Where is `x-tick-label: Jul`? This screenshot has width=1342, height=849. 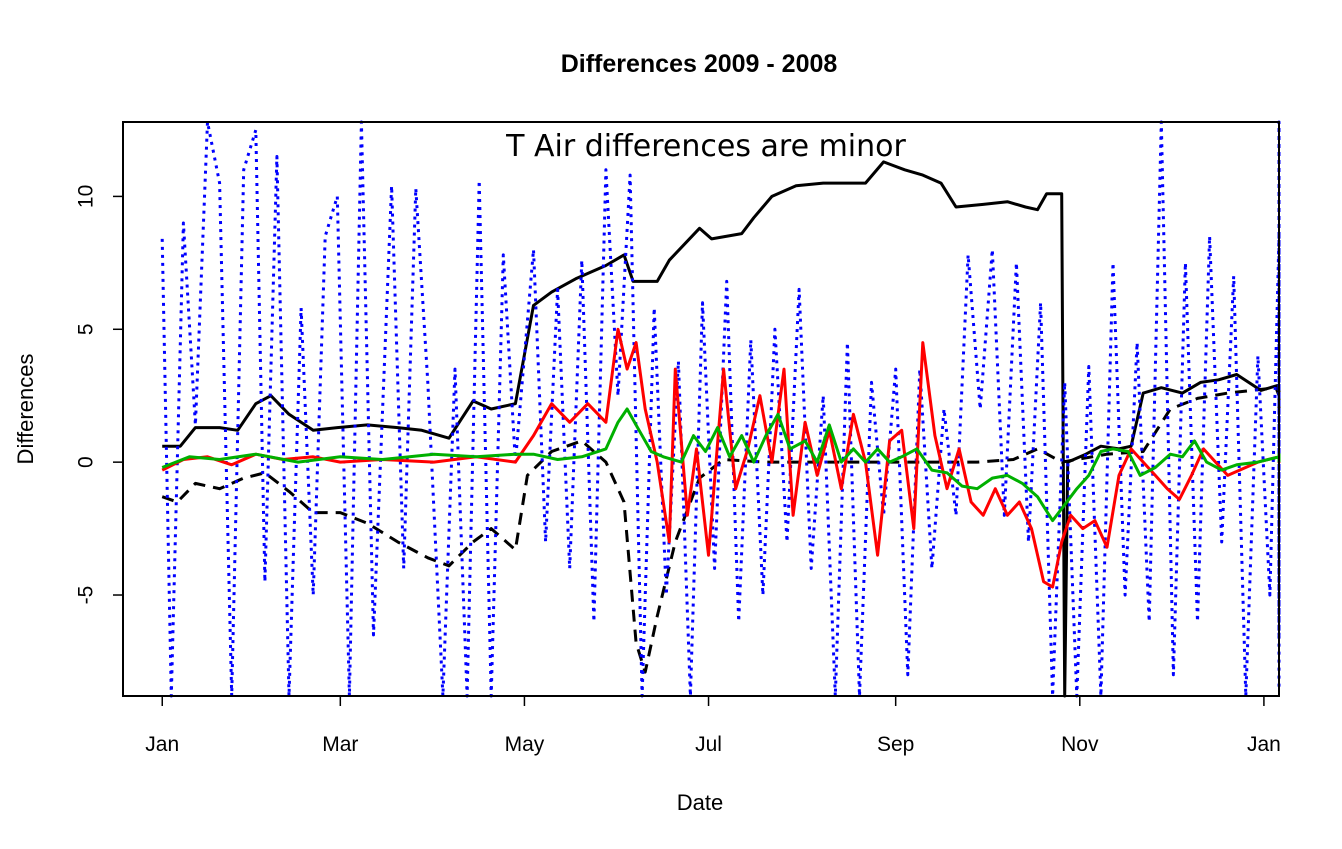
x-tick-label: Jul is located at coordinates (708, 744).